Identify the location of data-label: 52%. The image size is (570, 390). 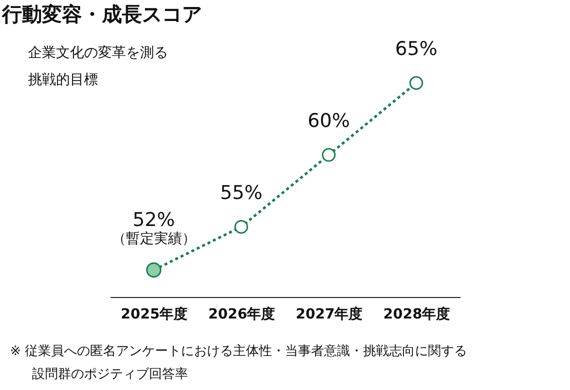
(153, 220).